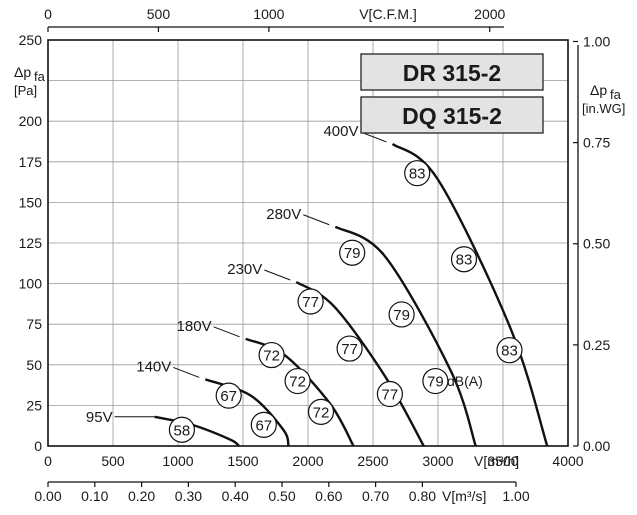 The image size is (637, 515). What do you see at coordinates (94, 496) in the screenshot?
I see `bottom-tick-label: 0.10` at bounding box center [94, 496].